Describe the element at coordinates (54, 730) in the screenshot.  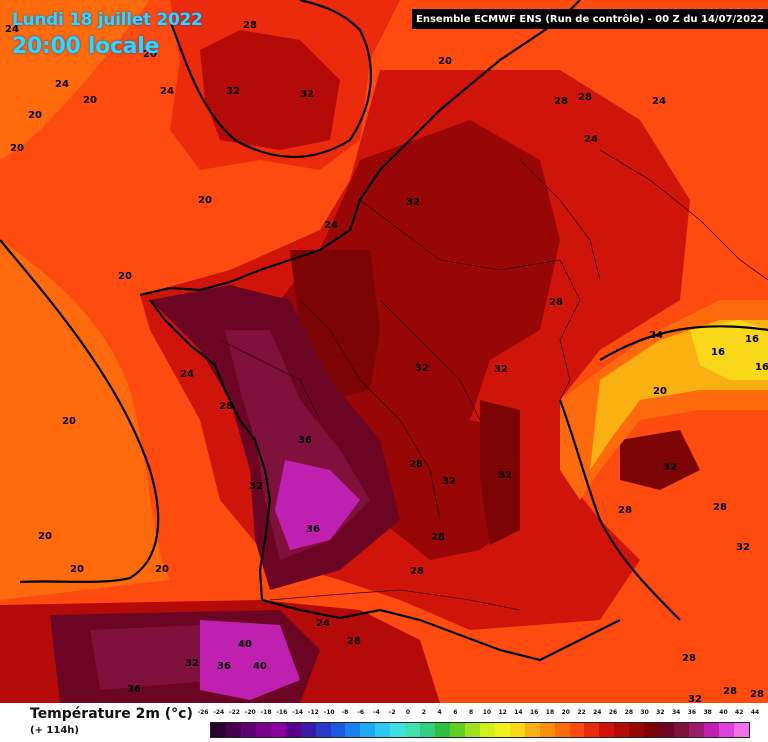
I see `legend-lead-time: (+ 114h)` at that location.